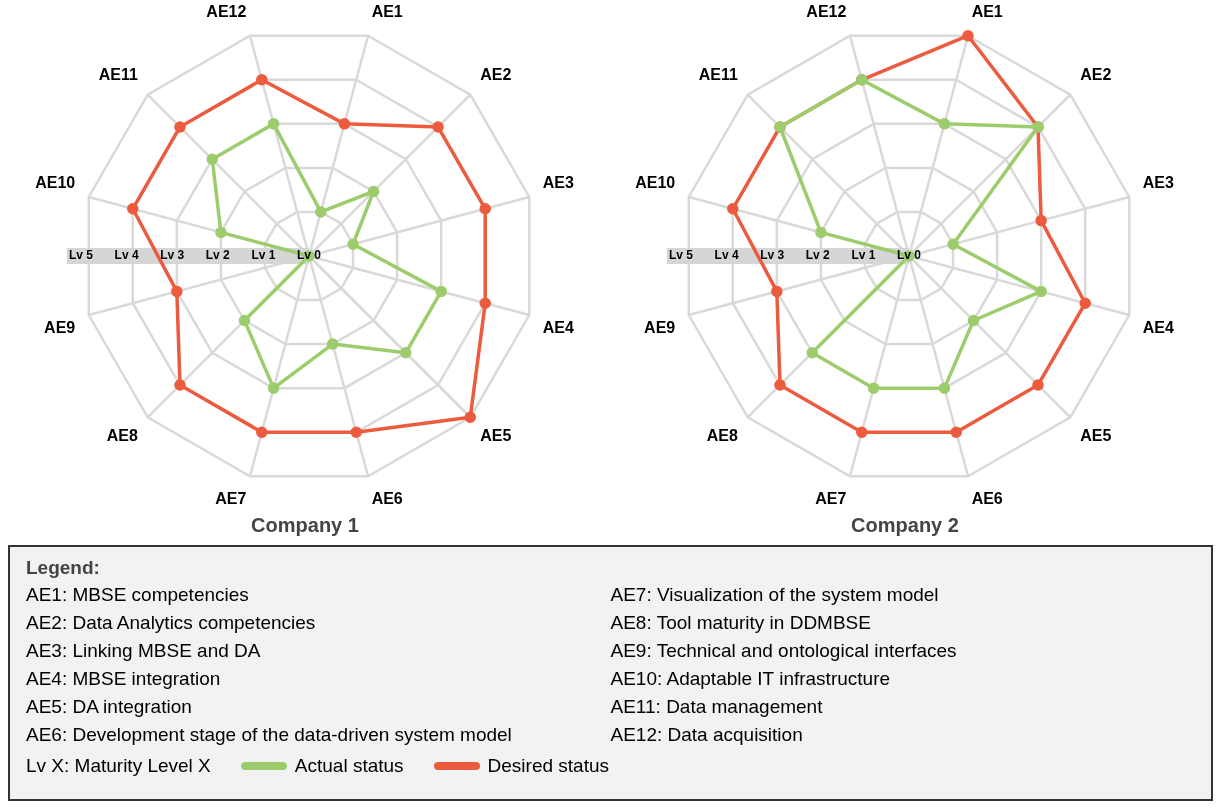 This screenshot has height=809, width=1221. Describe the element at coordinates (784, 651) in the screenshot. I see `text: AE9: Technical and ontological interfaces` at that location.